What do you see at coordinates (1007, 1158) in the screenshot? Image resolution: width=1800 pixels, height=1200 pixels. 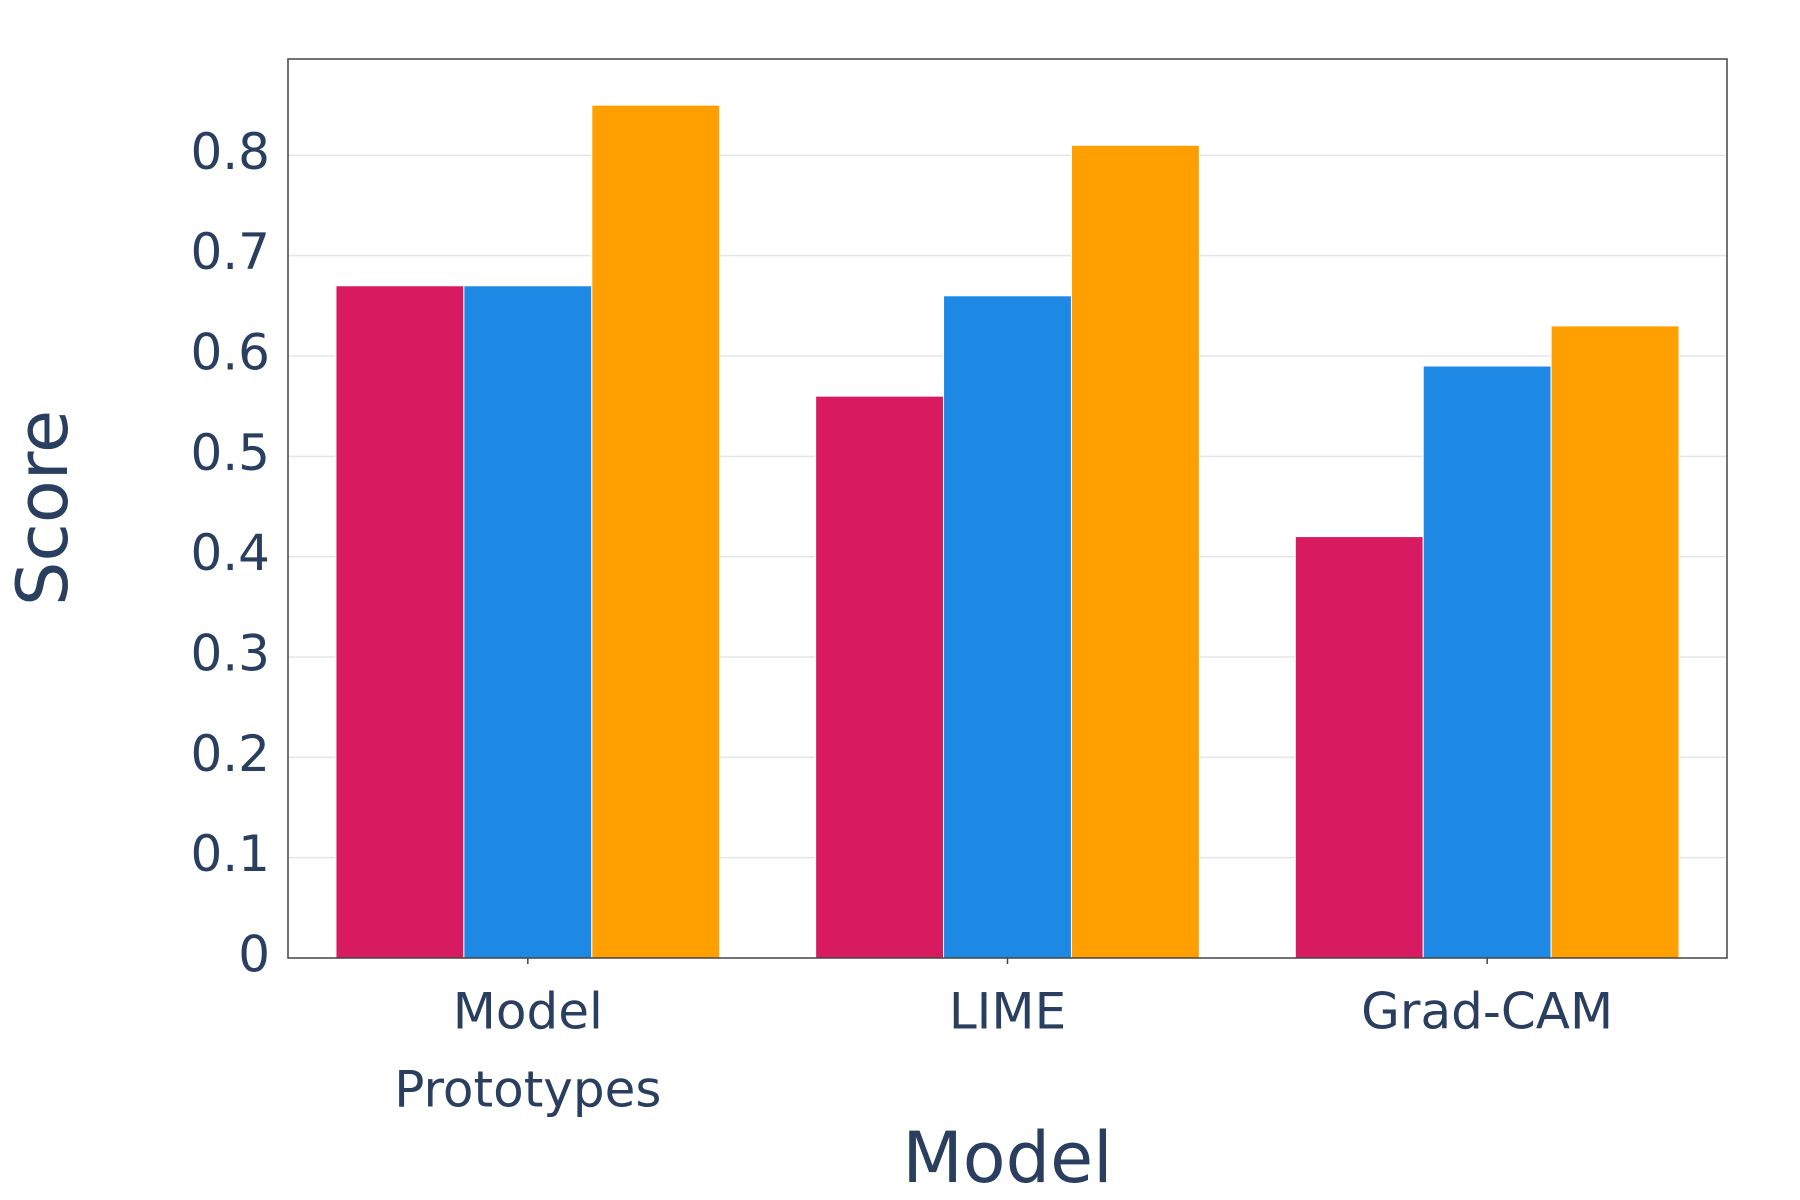 I see `x-axis-title: Model` at bounding box center [1007, 1158].